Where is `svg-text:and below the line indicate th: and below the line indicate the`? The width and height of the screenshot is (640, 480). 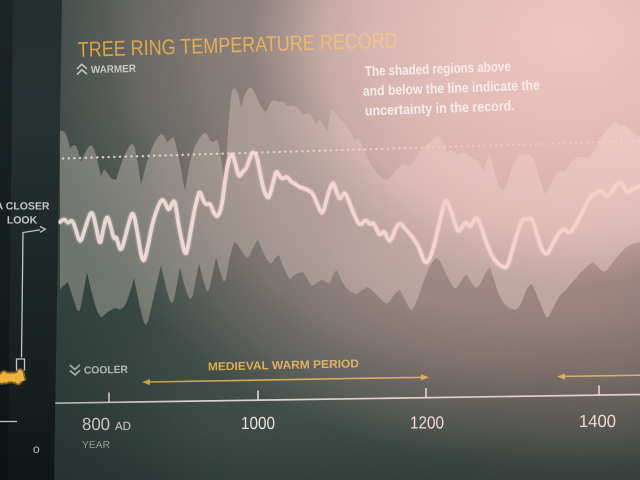 svg-text:and below the line indicate th: and below the line indicate the is located at coordinates (452, 88).